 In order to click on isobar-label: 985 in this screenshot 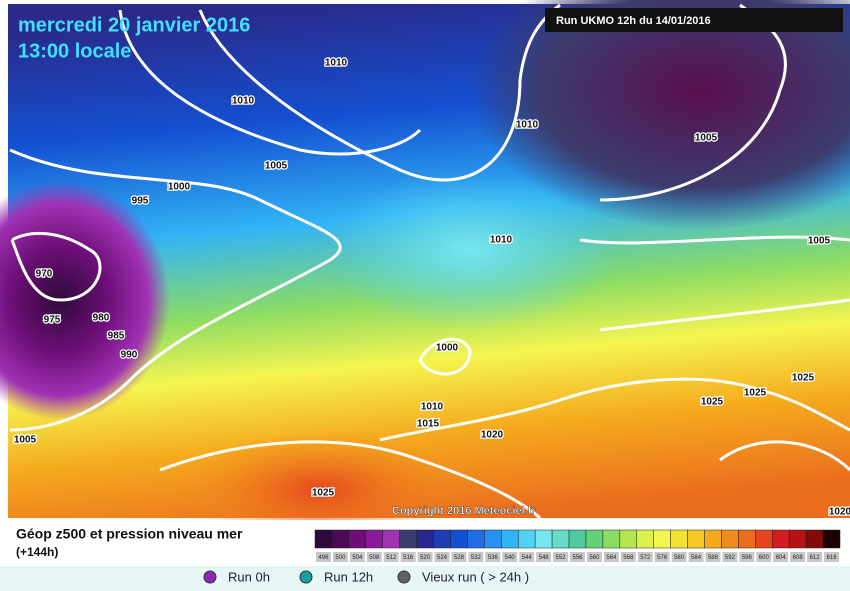, I will do `click(116, 336)`.